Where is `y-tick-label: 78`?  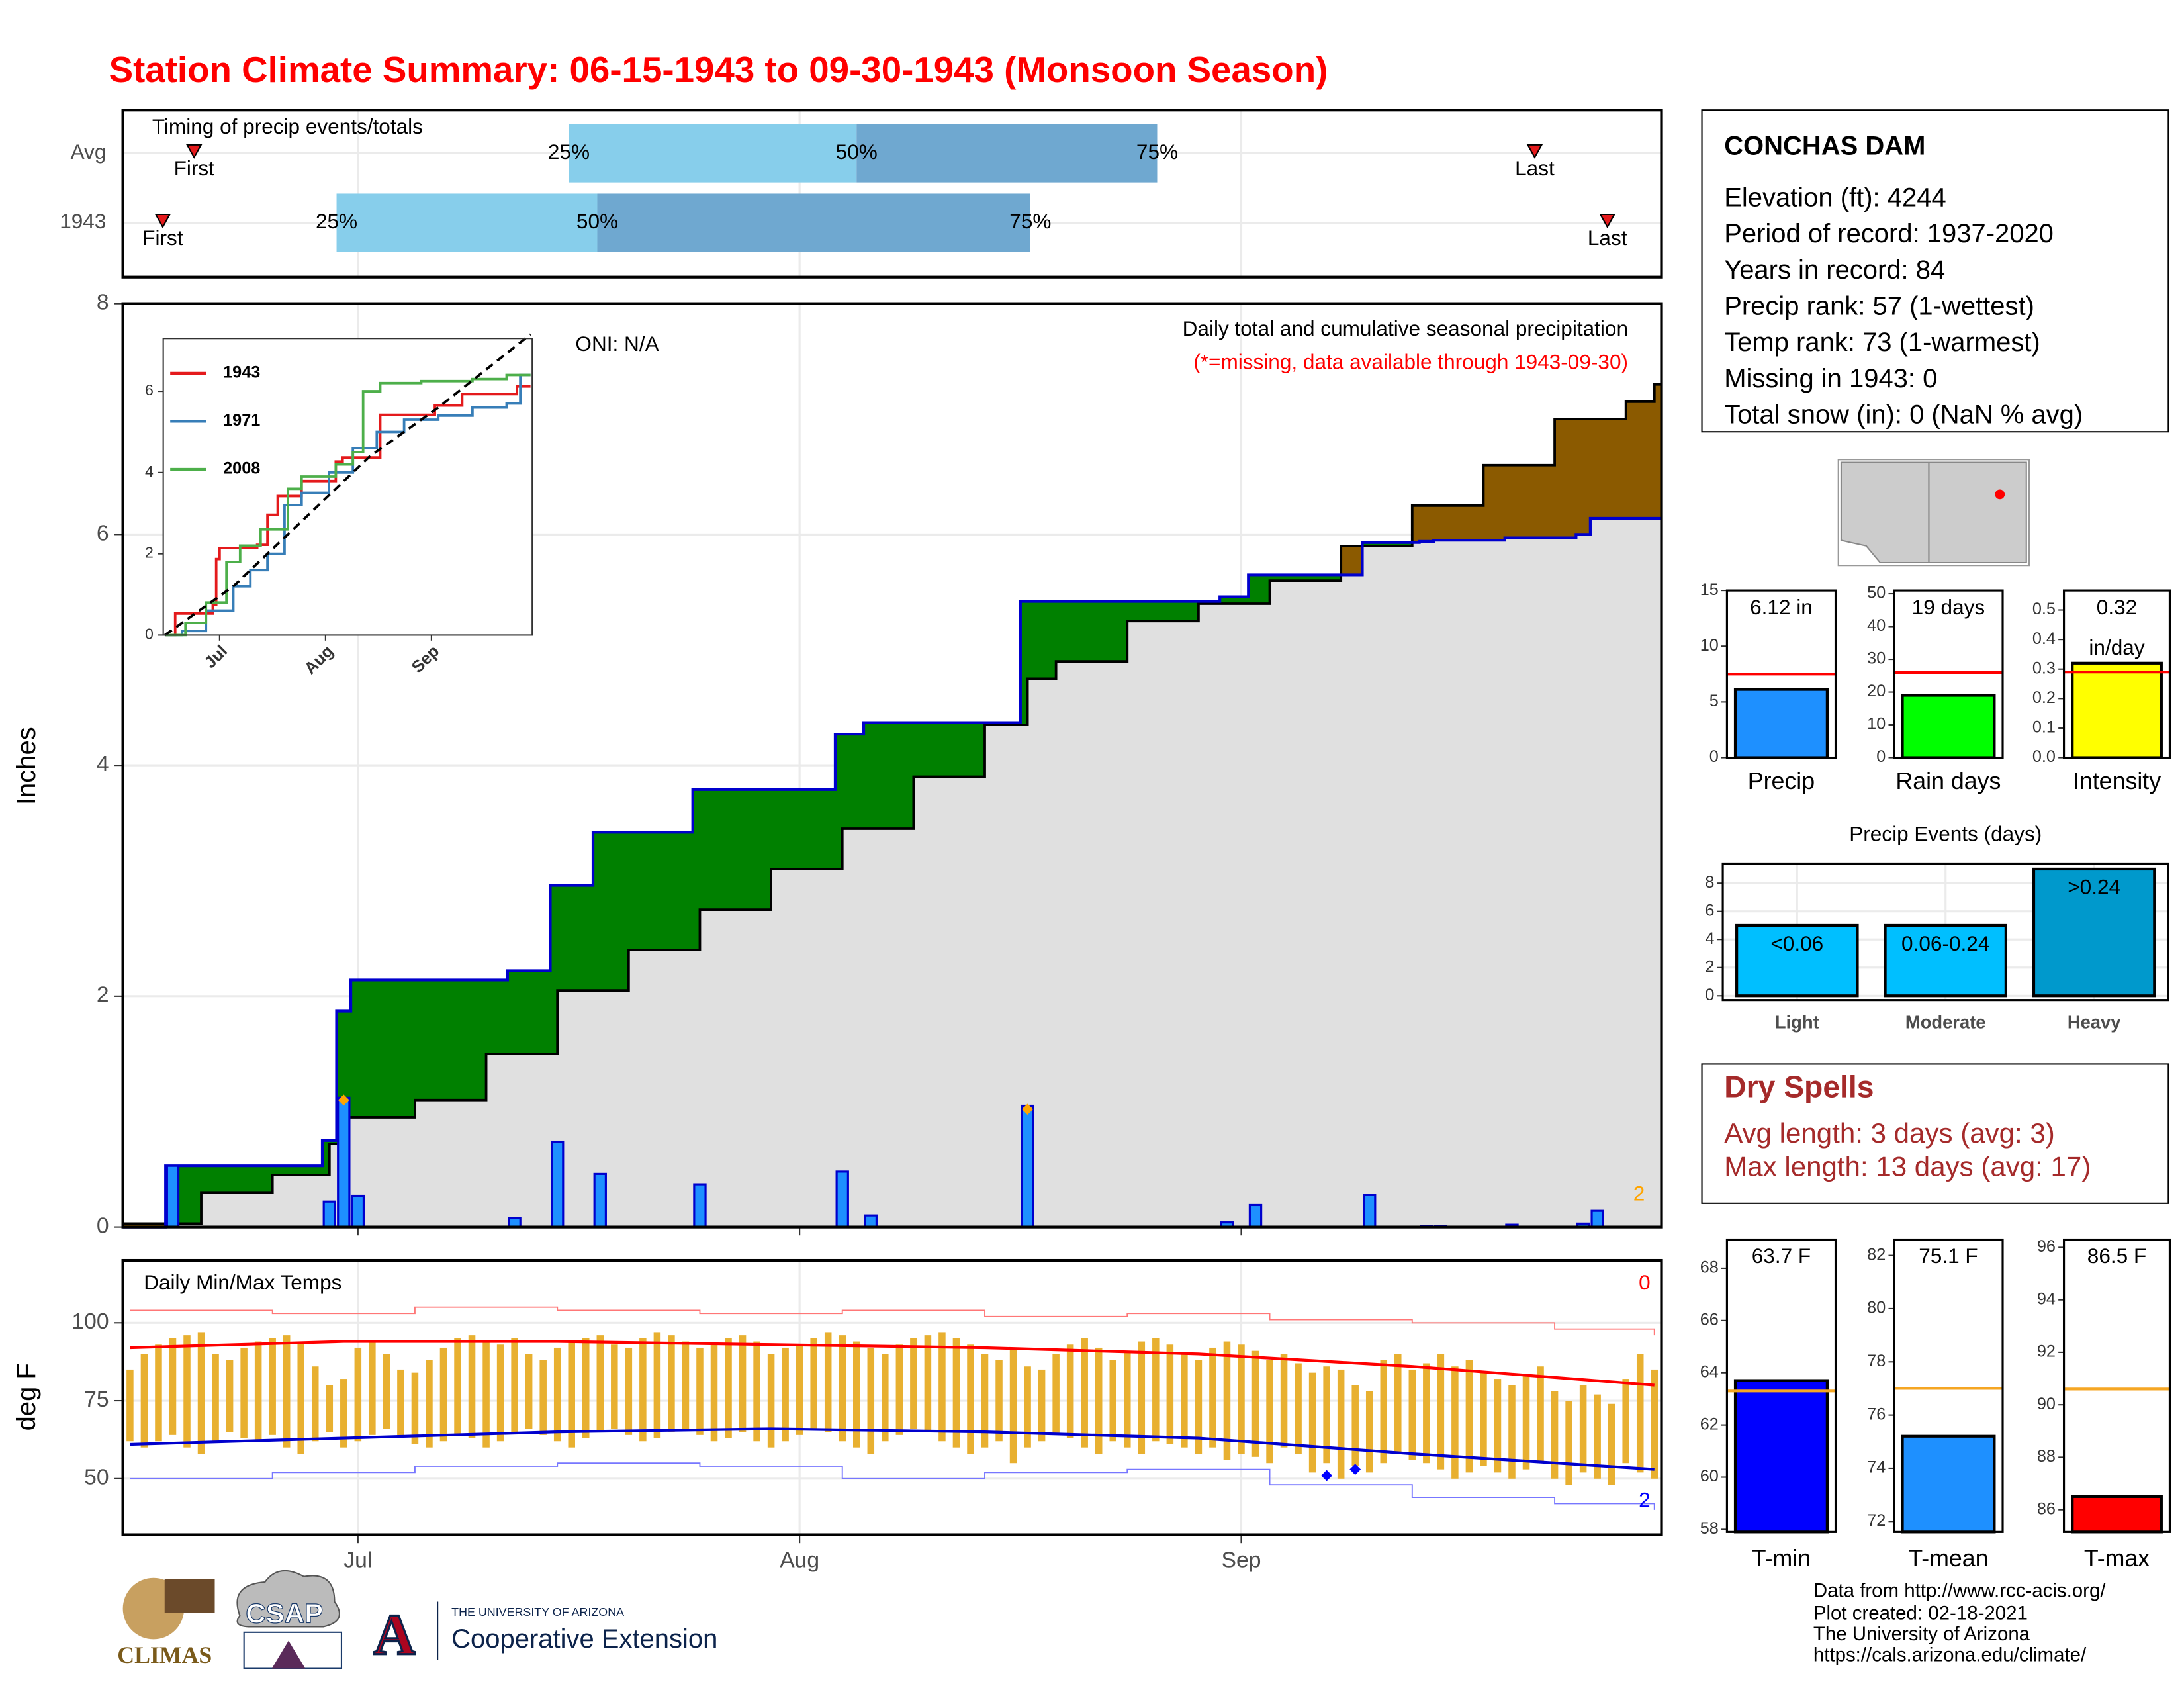
y-tick-label: 78 is located at coordinates (1877, 1361).